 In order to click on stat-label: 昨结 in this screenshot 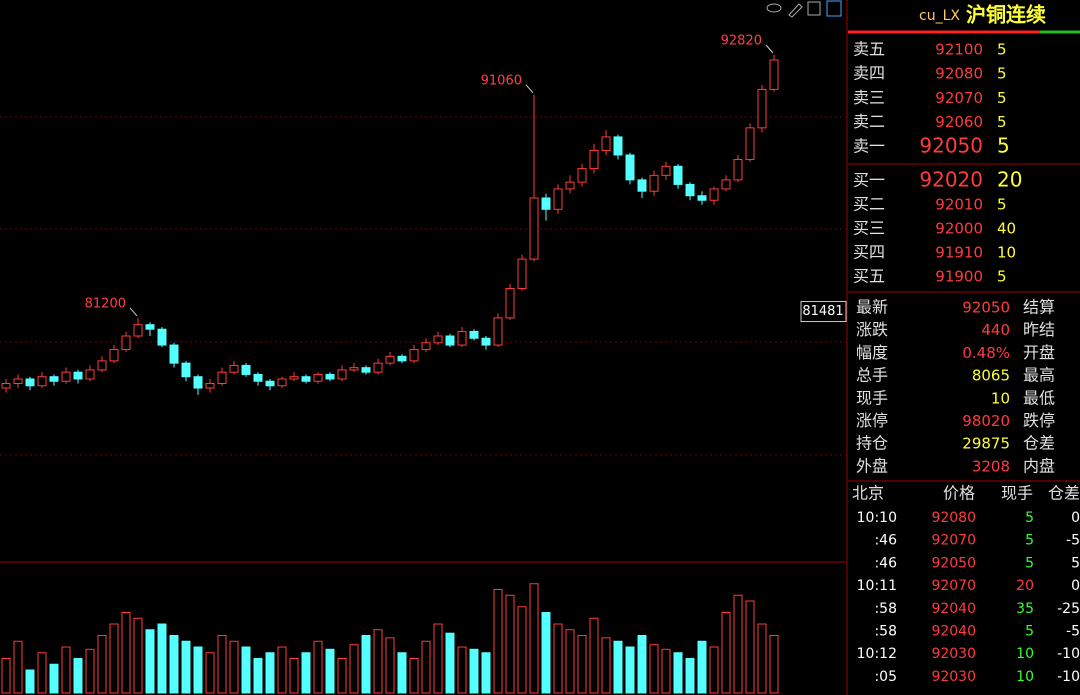, I will do `click(1039, 329)`.